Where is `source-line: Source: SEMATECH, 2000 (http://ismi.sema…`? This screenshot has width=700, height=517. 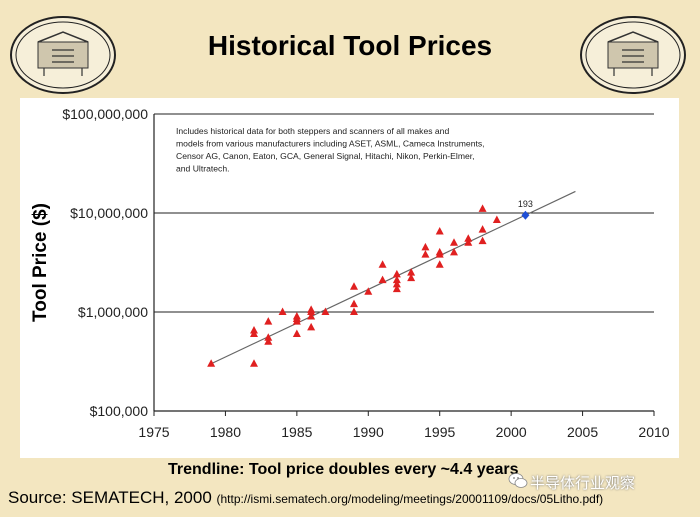 source-line: Source: SEMATECH, 2000 (http://ismi.sema… is located at coordinates (305, 498).